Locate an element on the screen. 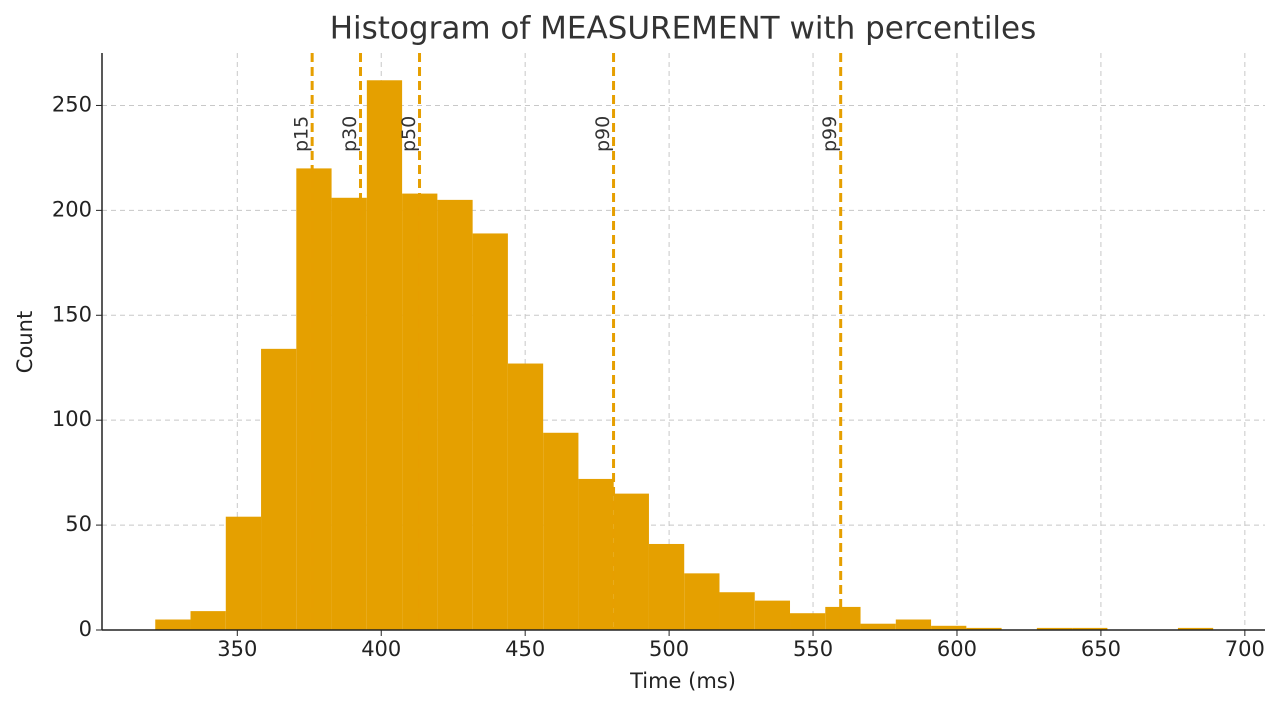  y-axis-label: Count is located at coordinates (25, 342).